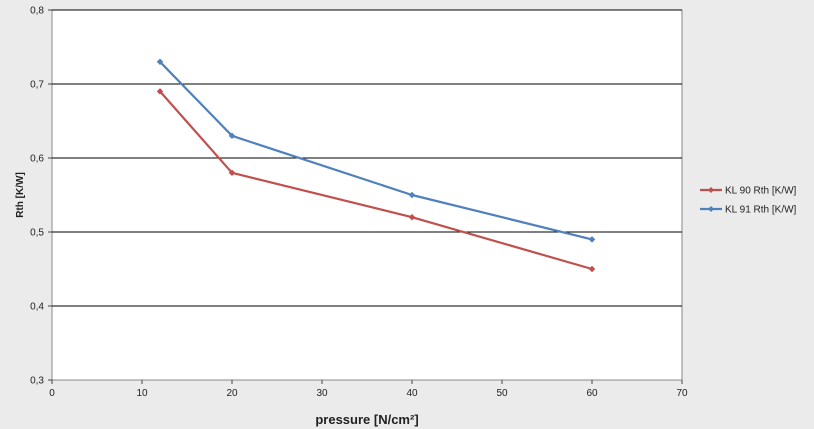 The image size is (814, 429). What do you see at coordinates (682, 393) in the screenshot?
I see `x-tick-label: 70` at bounding box center [682, 393].